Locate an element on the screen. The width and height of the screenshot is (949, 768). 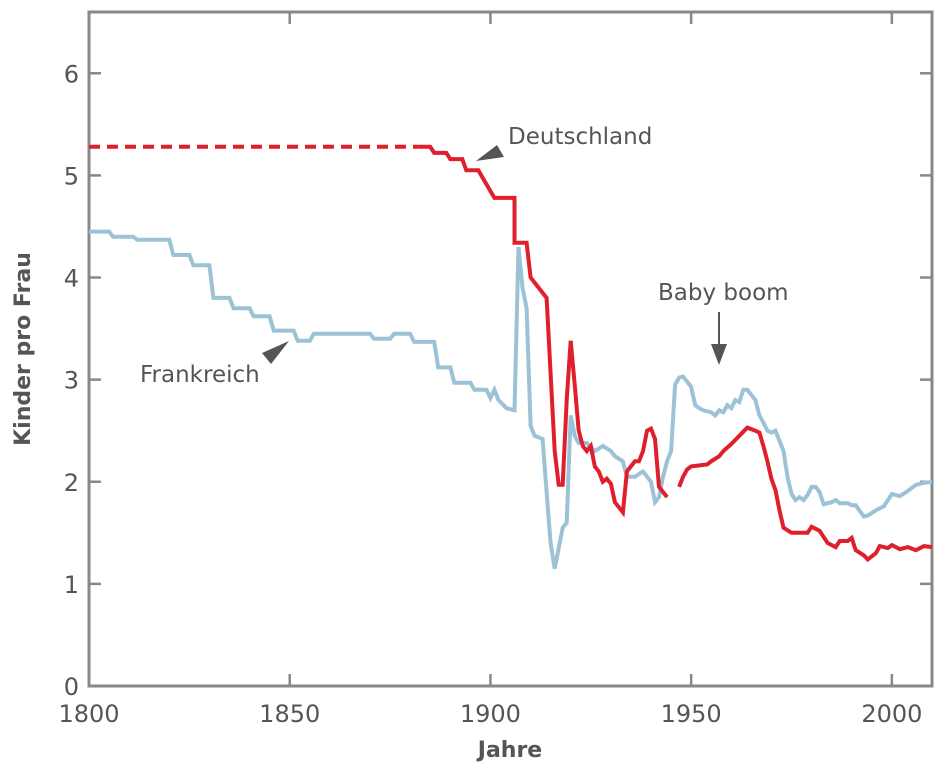
y-tick-label: 1 is located at coordinates (71, 585).